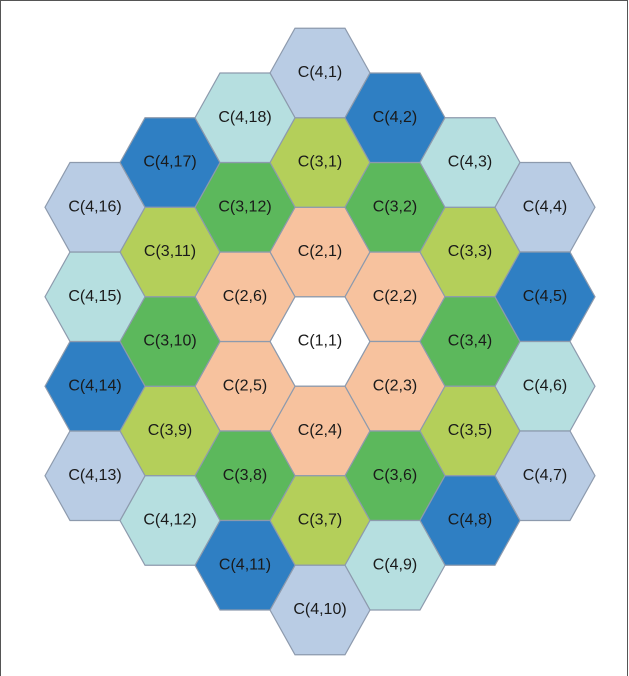  Describe the element at coordinates (320, 72) in the screenshot. I see `cell-label: C(4,1)` at that location.